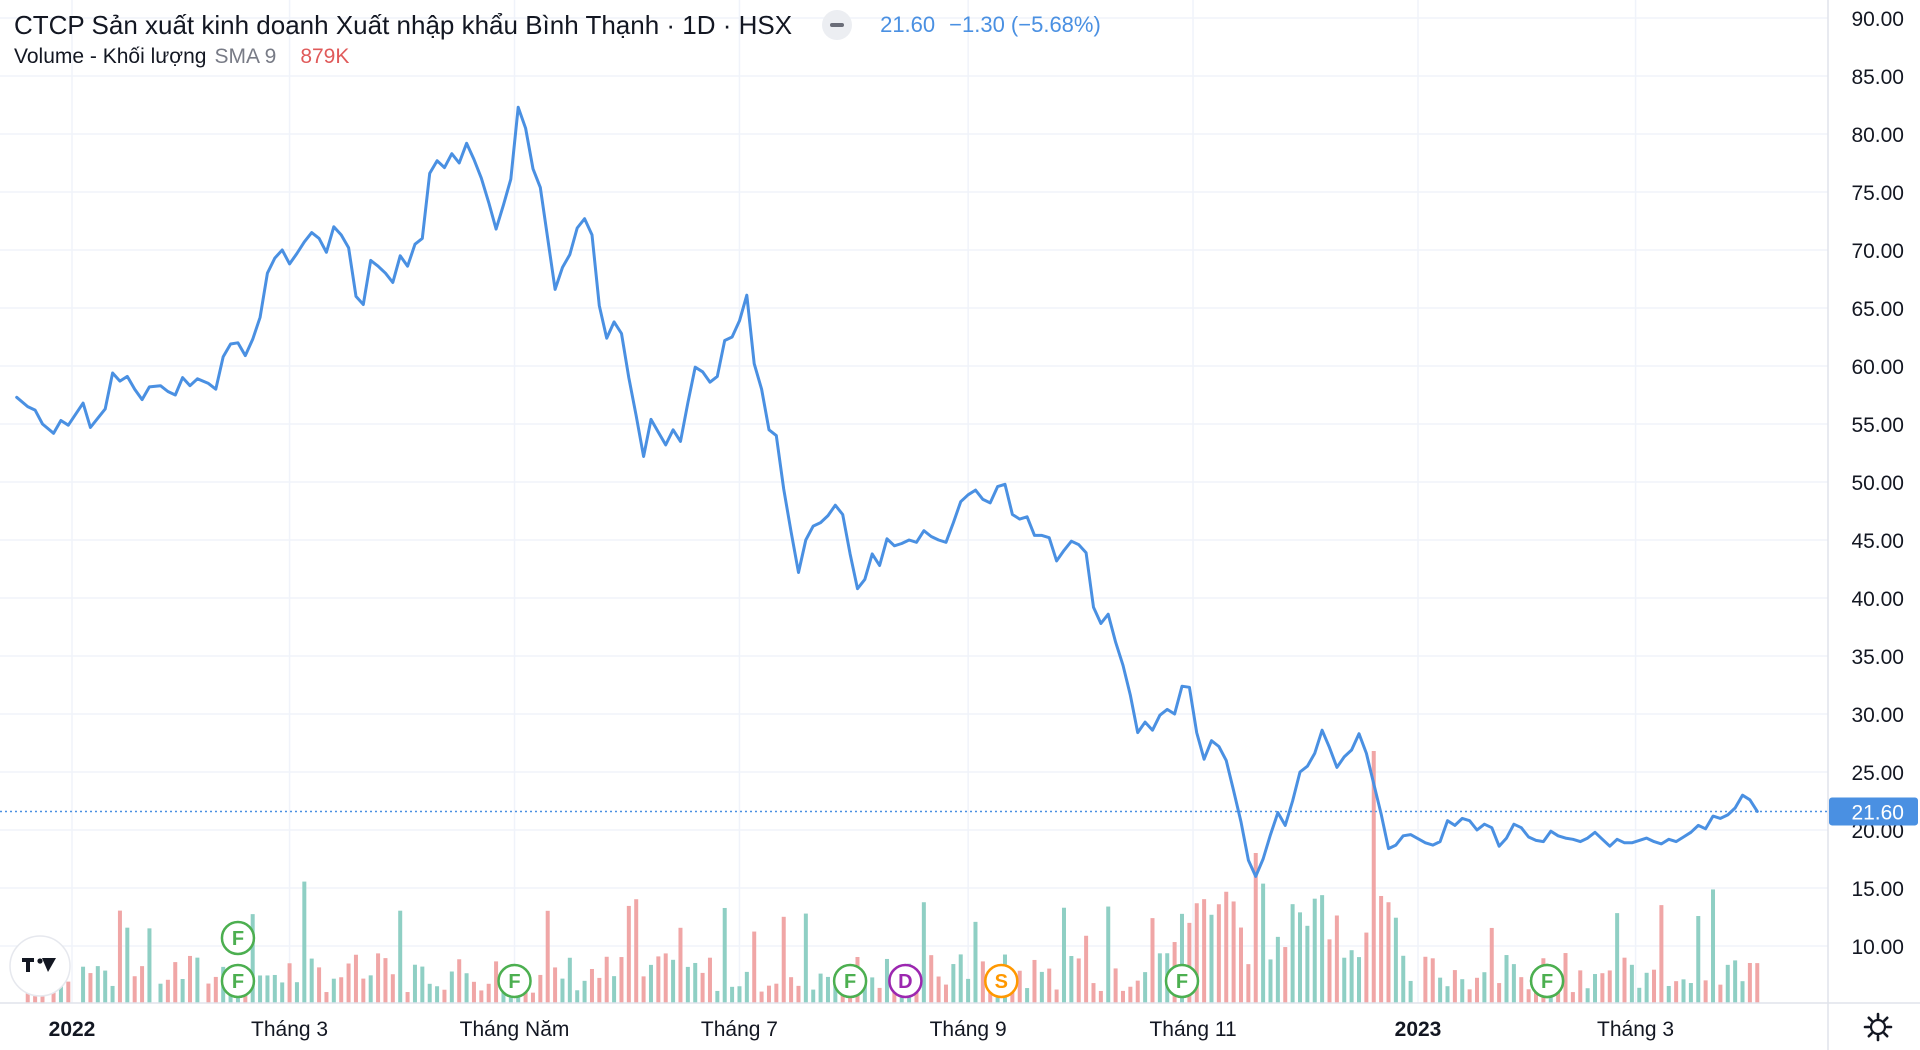 The height and width of the screenshot is (1050, 1920). Describe the element at coordinates (1877, 19) in the screenshot. I see `price-axis-tick: 90.00` at that location.